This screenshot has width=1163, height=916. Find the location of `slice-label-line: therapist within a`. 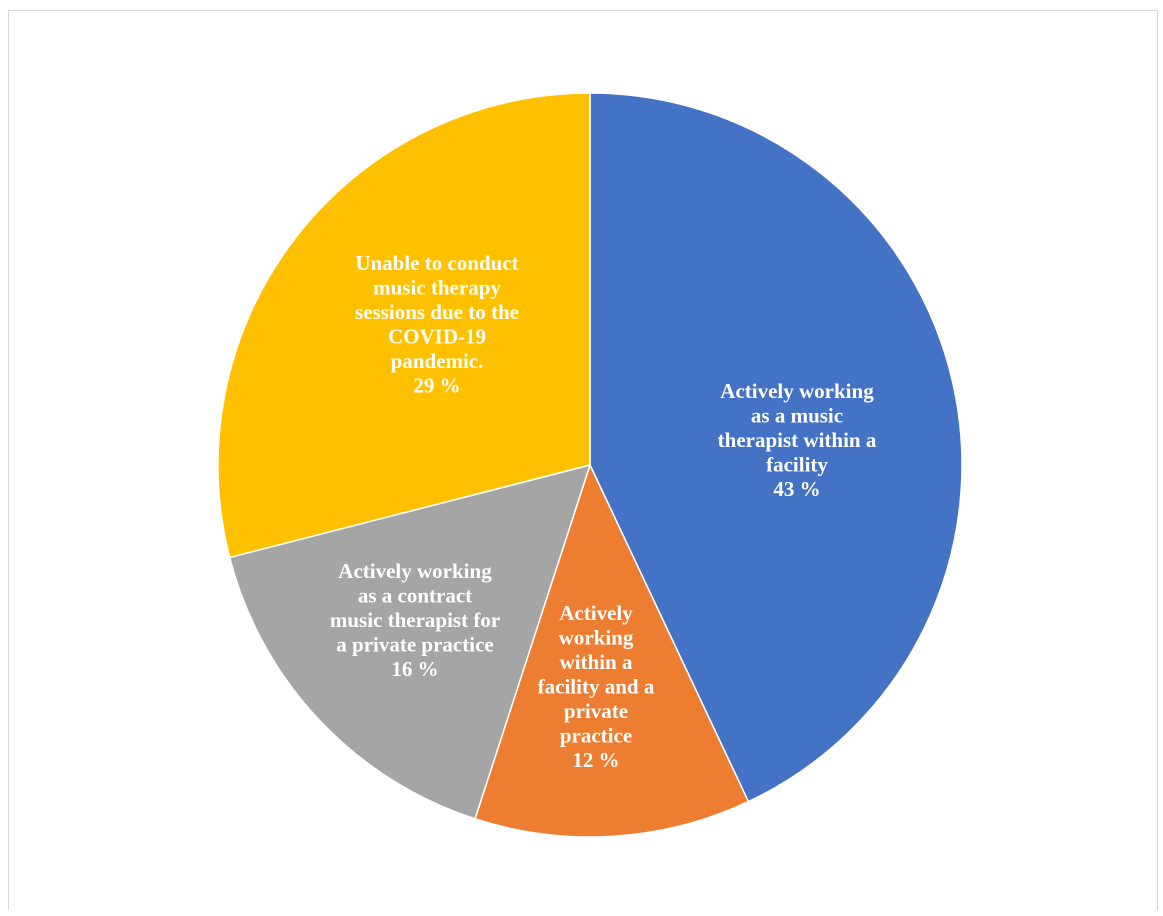

slice-label-line: therapist within a is located at coordinates (797, 440).